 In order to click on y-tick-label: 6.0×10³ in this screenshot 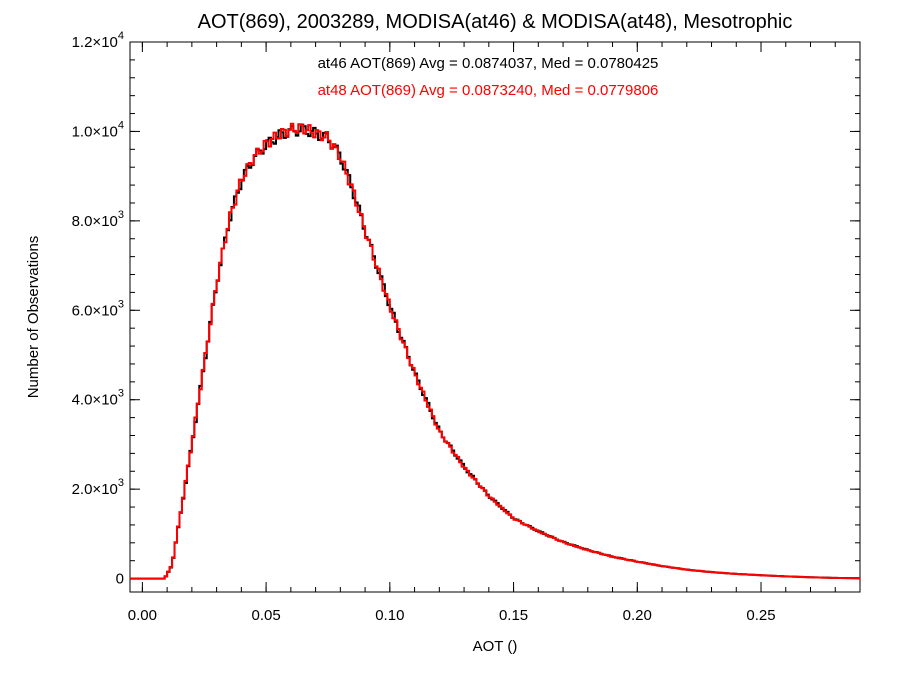, I will do `click(98, 308)`.